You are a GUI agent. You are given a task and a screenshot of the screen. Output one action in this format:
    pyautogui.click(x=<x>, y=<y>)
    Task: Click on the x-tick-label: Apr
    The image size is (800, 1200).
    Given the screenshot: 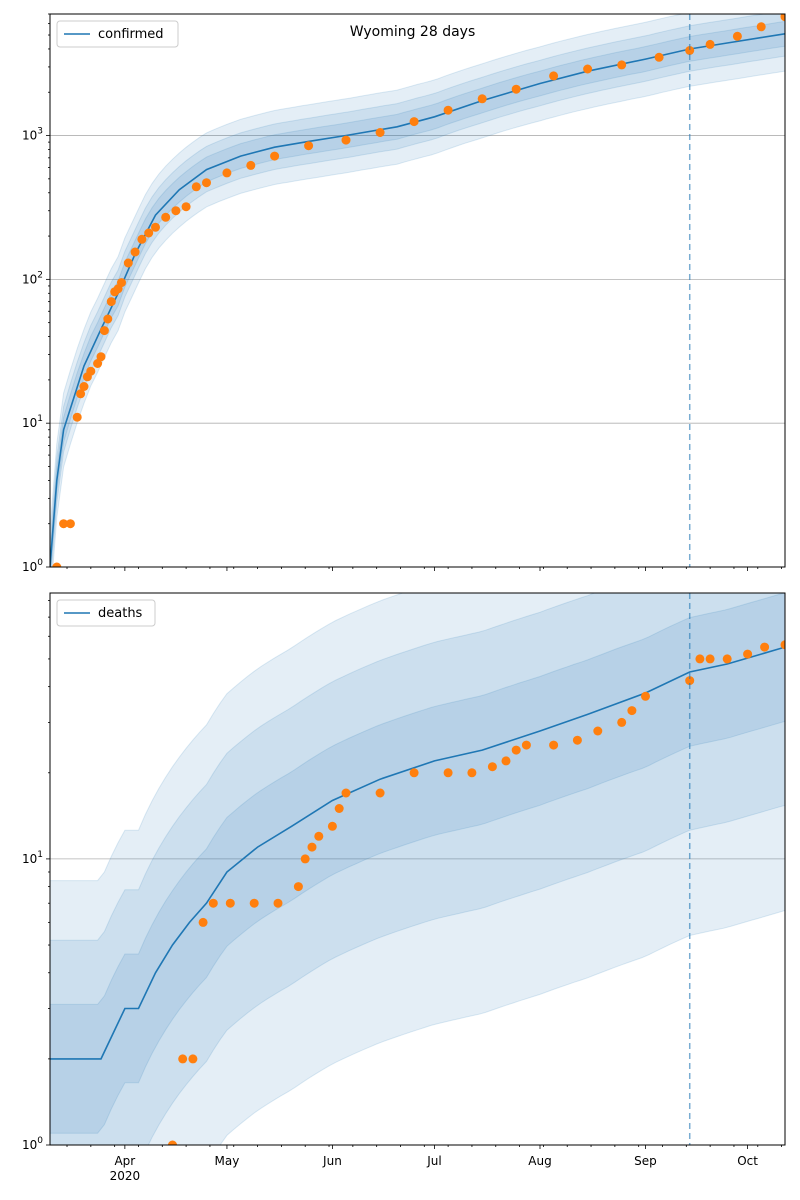 What is the action you would take?
    pyautogui.click(x=124, y=1161)
    